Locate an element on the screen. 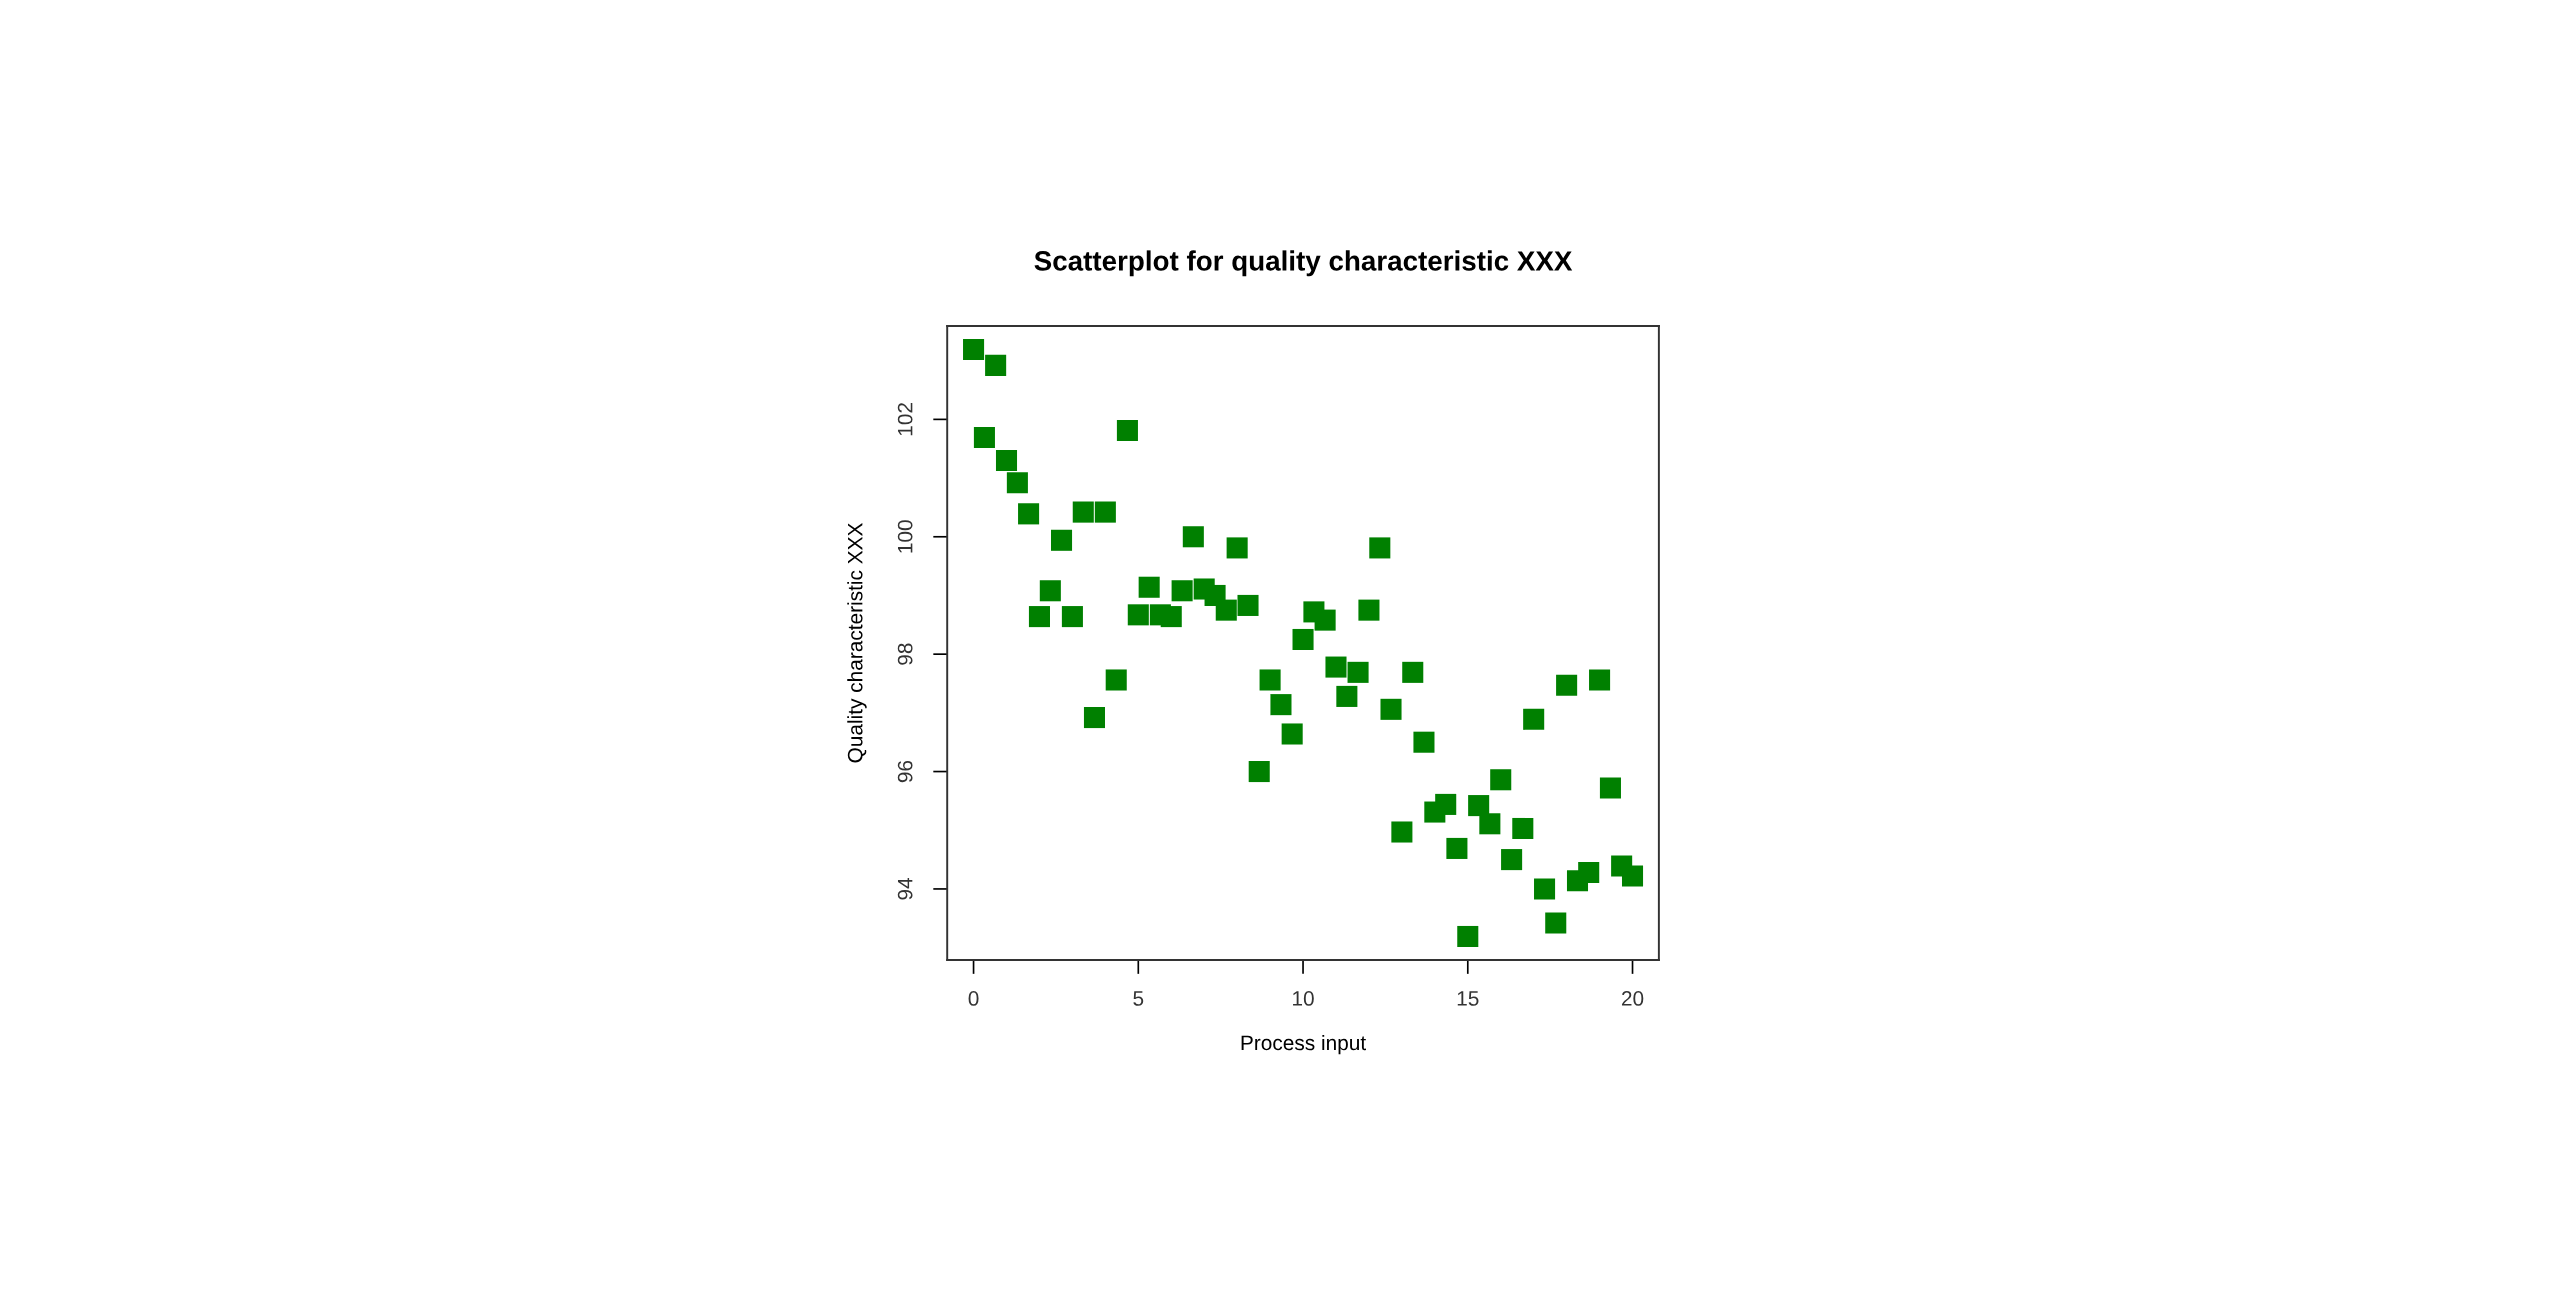 Image resolution: width=2560 pixels, height=1299 pixels. x-tick-label: 10 is located at coordinates (1303, 998).